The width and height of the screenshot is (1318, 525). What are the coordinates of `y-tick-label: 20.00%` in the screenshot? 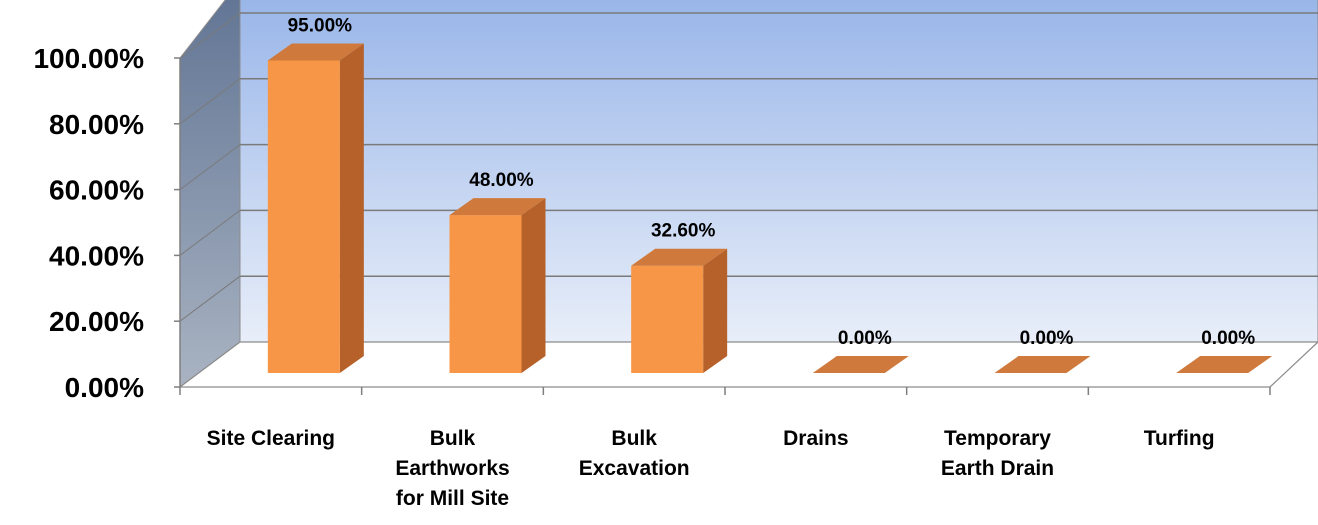 It's located at (96, 321).